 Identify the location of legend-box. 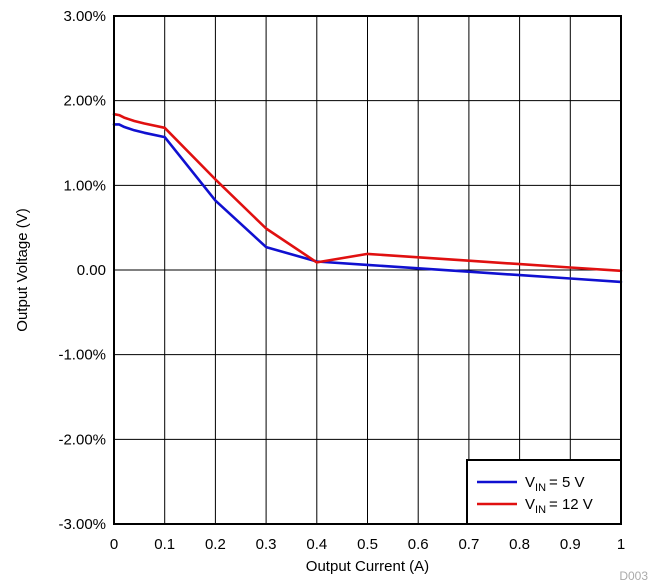
(544, 492).